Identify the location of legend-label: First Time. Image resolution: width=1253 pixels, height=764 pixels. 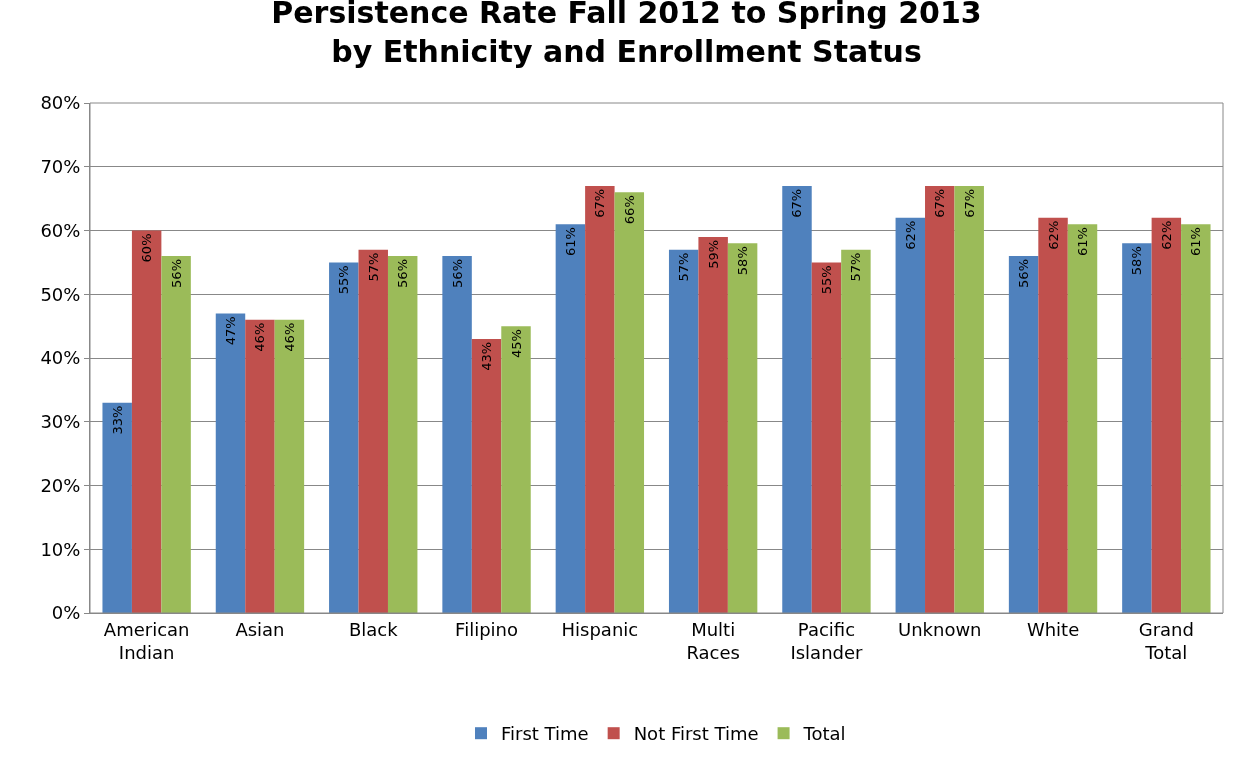
(545, 734).